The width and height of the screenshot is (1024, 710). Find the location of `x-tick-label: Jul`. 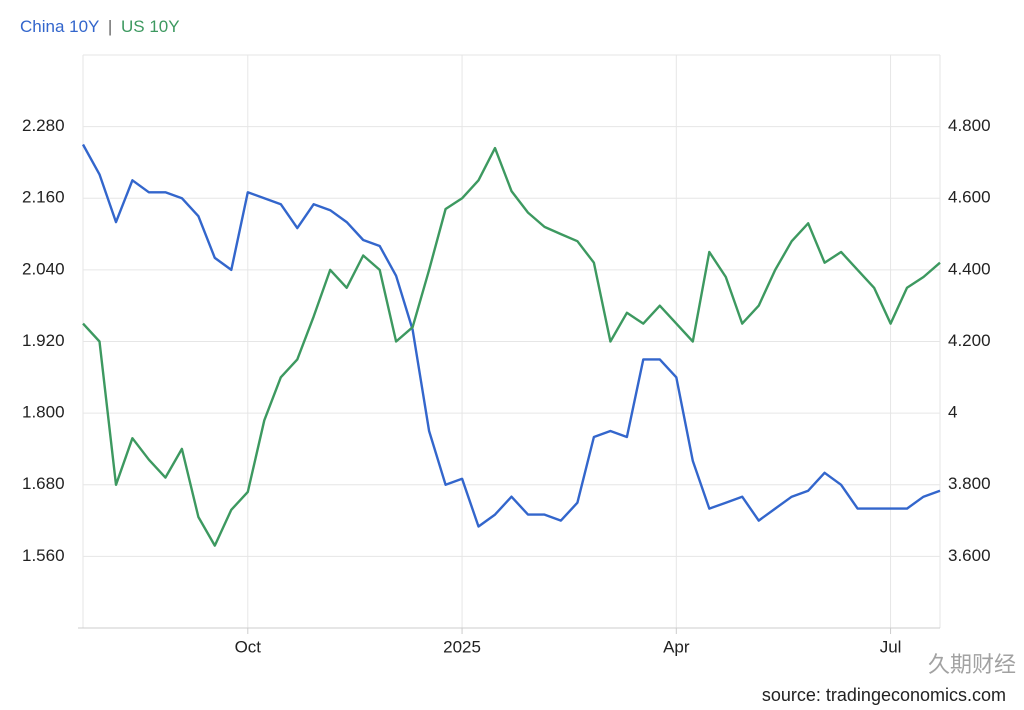

x-tick-label: Jul is located at coordinates (891, 646).